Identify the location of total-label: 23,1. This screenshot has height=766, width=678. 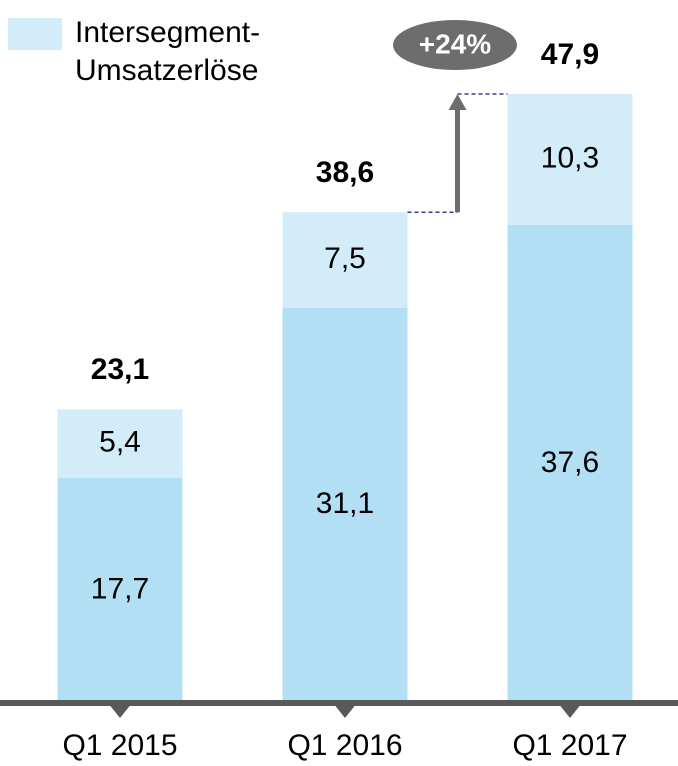
(120, 369).